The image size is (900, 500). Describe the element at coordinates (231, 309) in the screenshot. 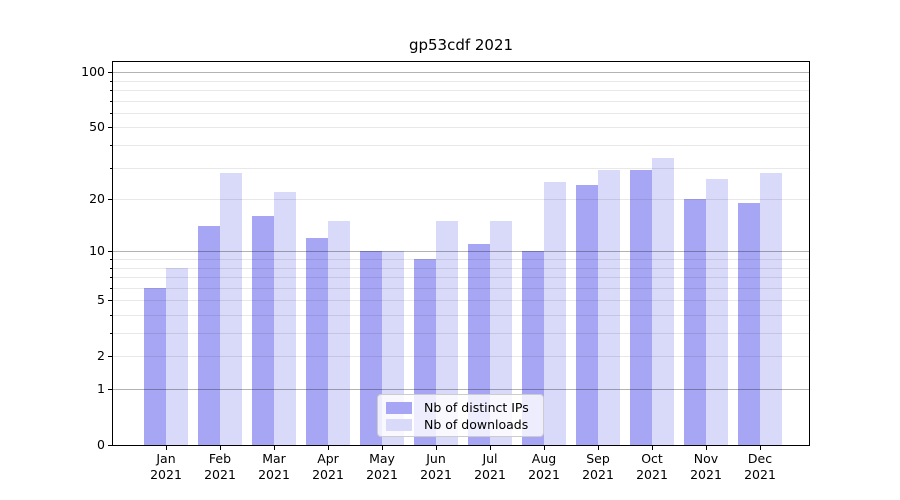

I see `bar-downloads-feb` at that location.